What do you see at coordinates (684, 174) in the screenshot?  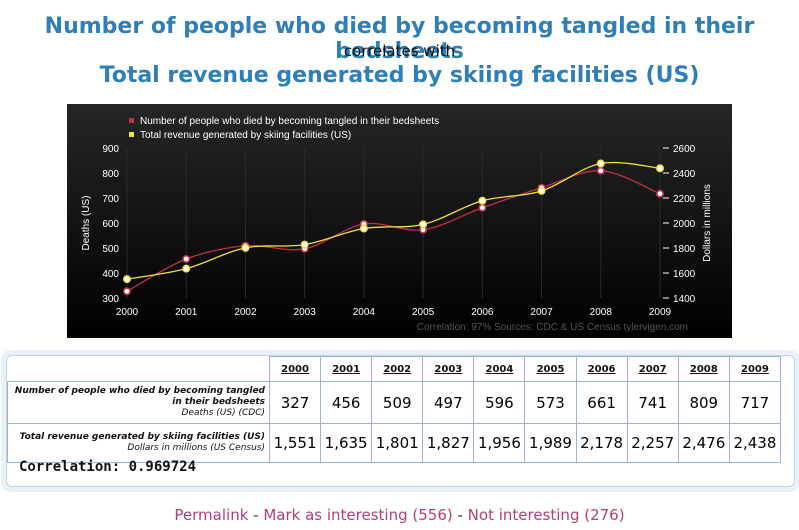 I see `y-right-tick-label: 2400` at bounding box center [684, 174].